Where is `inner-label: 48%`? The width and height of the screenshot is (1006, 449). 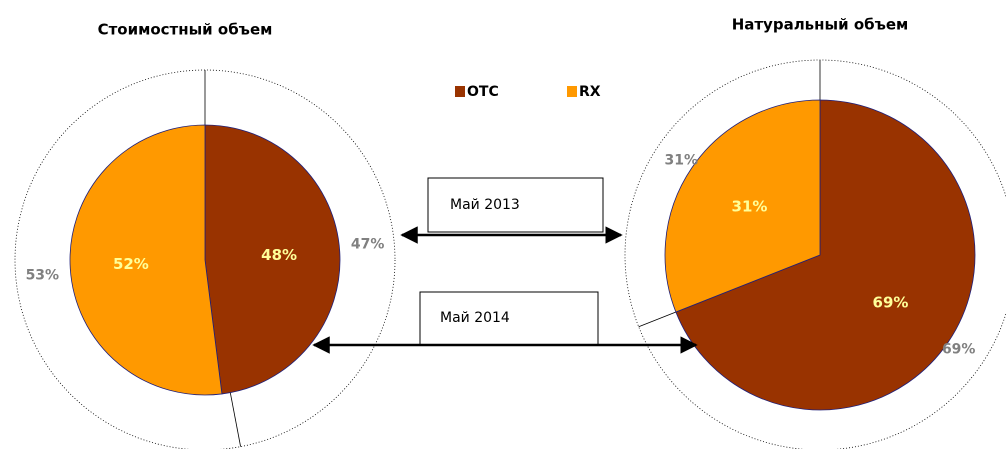
inner-label: 48% is located at coordinates (279, 255).